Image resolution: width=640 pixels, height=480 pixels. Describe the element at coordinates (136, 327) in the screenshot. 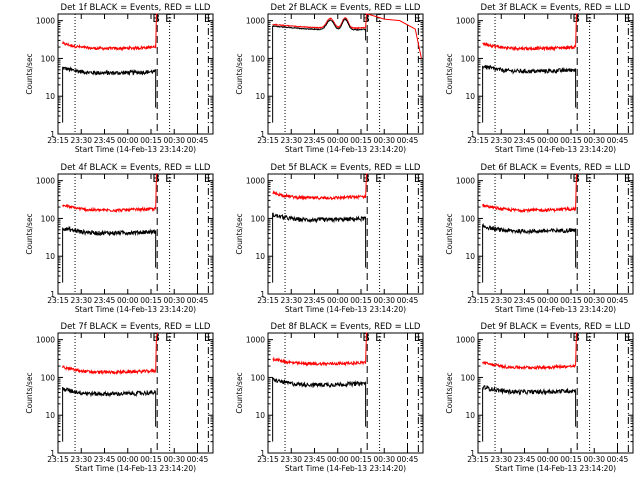

I see `panel-title: Det 7f BLACK = Events, RED = LLD` at that location.